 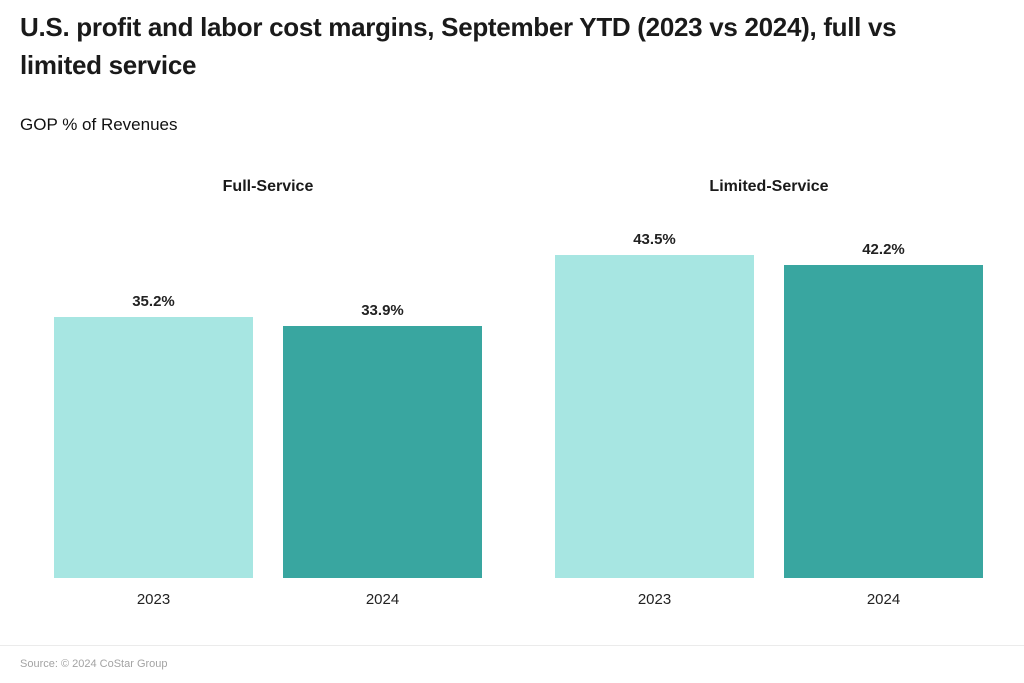 I want to click on bar-column-limited-service-2023: 43.5%, so click(x=654, y=404).